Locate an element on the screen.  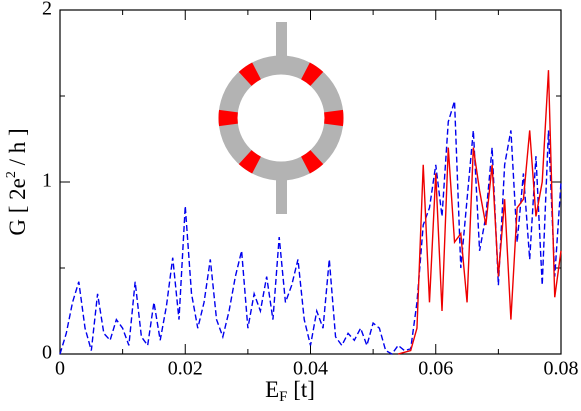
x-tick-label: 0 is located at coordinates (60, 369).